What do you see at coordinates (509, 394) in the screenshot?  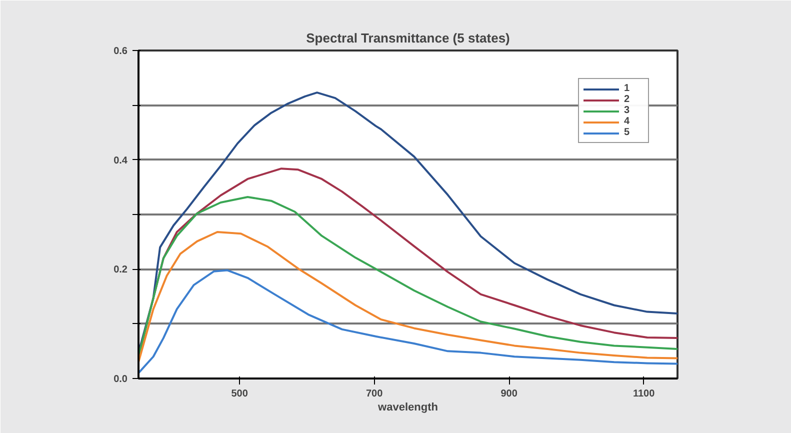 I see `x-tick-label: 900` at bounding box center [509, 394].